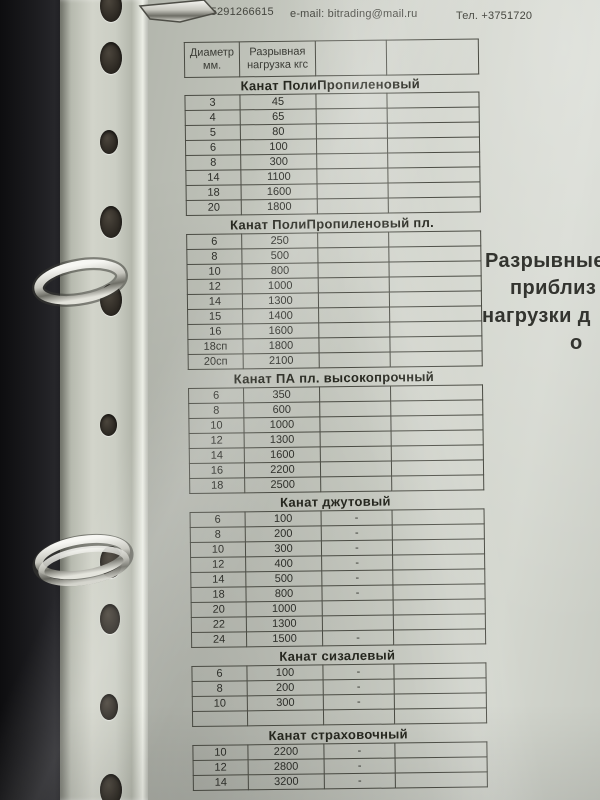  Describe the element at coordinates (279, 176) in the screenshot. I see `cell-load: 1100` at that location.